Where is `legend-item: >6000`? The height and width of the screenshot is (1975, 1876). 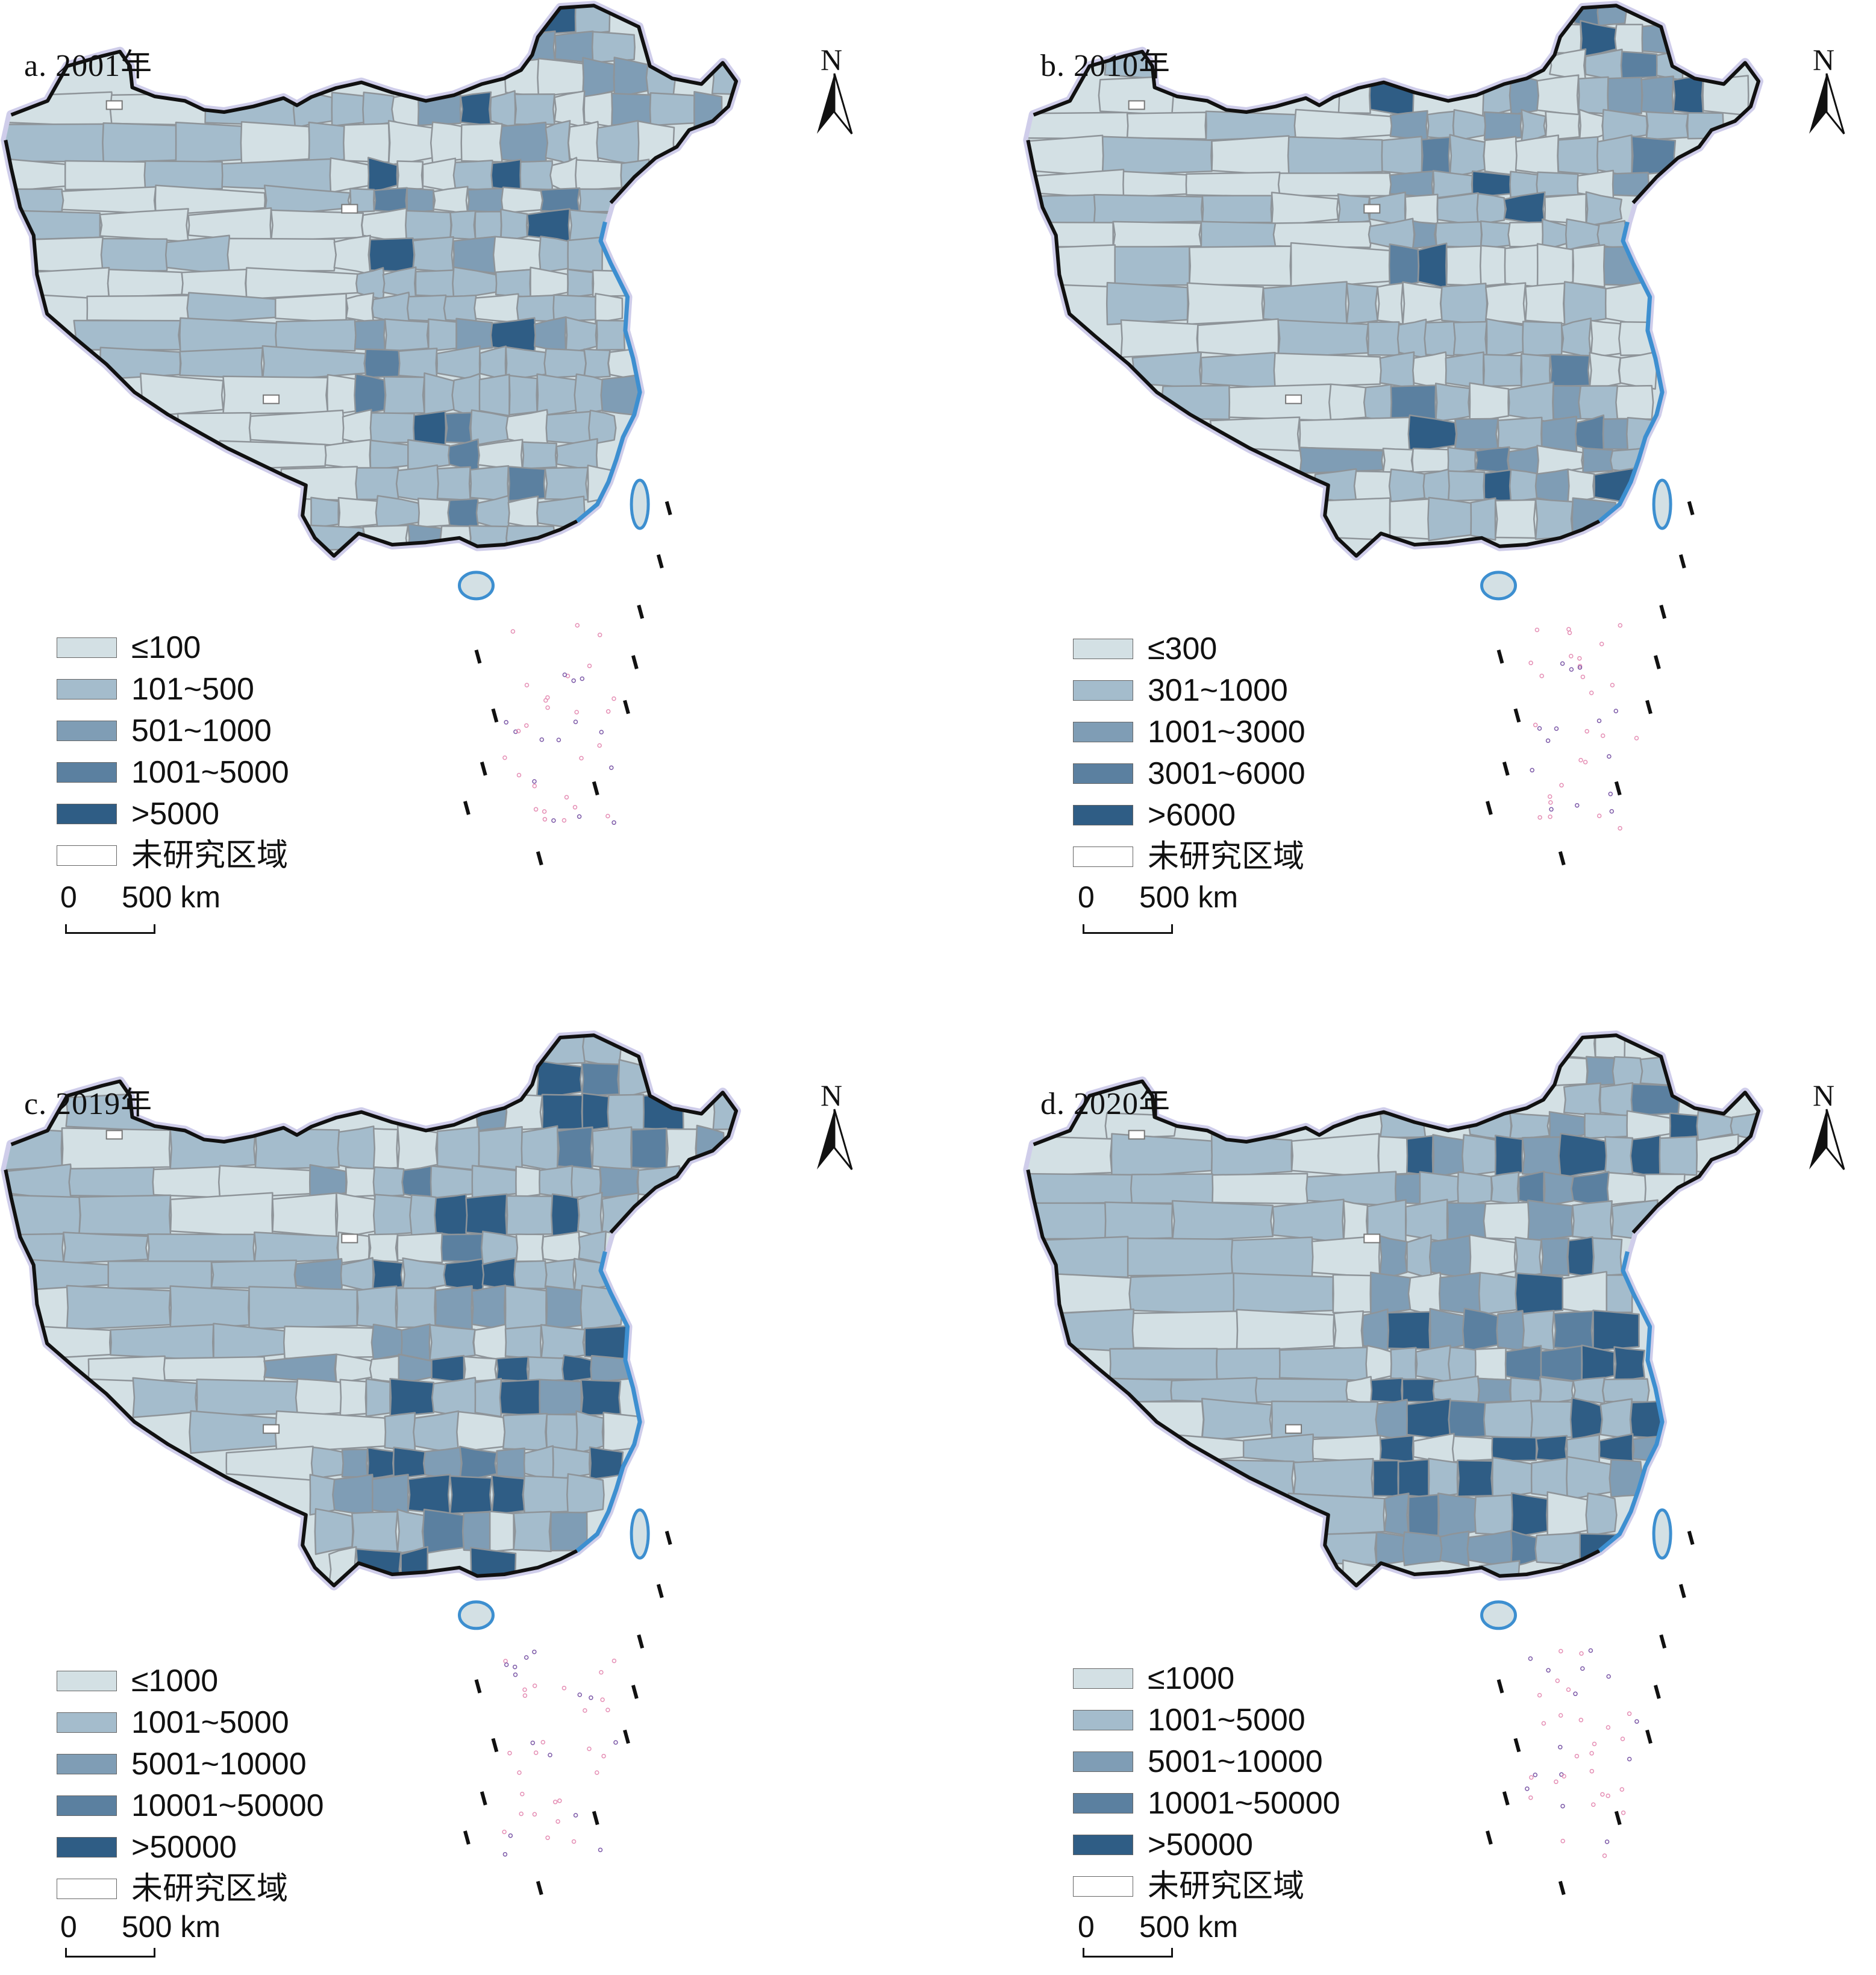 legend-item: >6000 is located at coordinates (1189, 815).